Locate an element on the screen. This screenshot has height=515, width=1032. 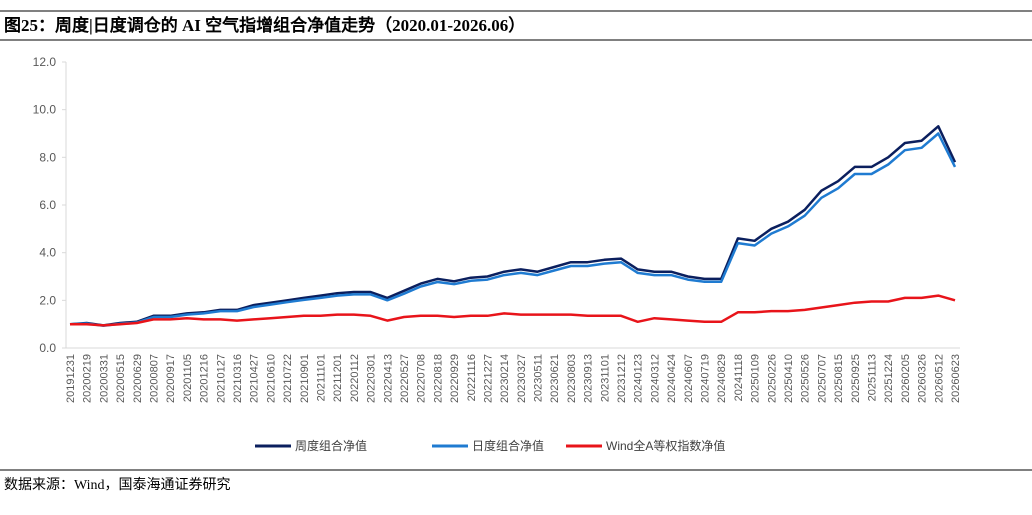
series-line is located at coordinates (513, 310).